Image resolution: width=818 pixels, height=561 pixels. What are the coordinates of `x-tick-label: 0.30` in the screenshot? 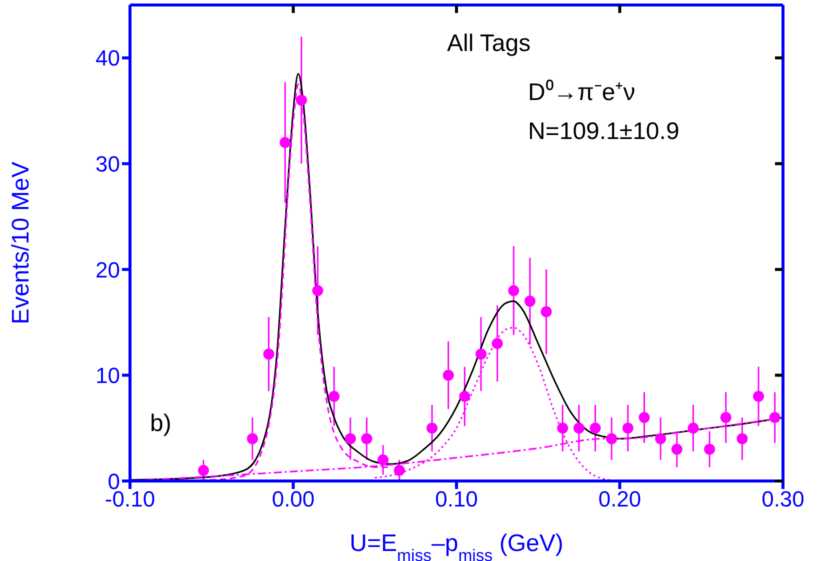 It's located at (783, 499).